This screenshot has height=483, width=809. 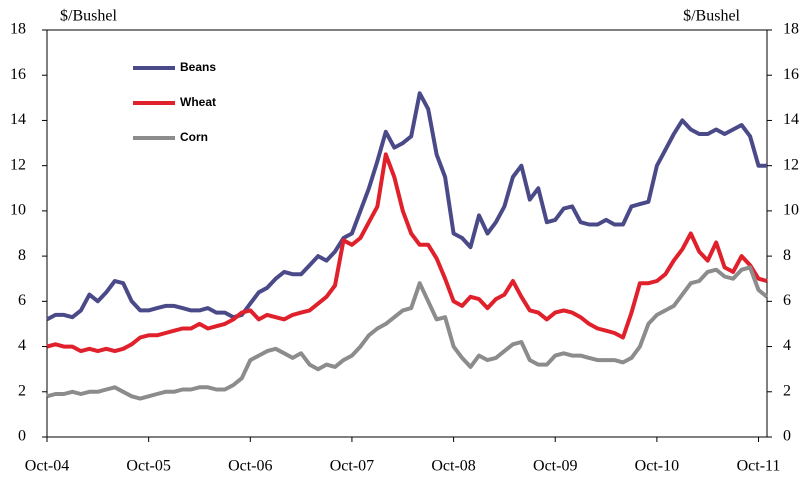 I want to click on y-tick-label: 2, so click(x=22, y=390).